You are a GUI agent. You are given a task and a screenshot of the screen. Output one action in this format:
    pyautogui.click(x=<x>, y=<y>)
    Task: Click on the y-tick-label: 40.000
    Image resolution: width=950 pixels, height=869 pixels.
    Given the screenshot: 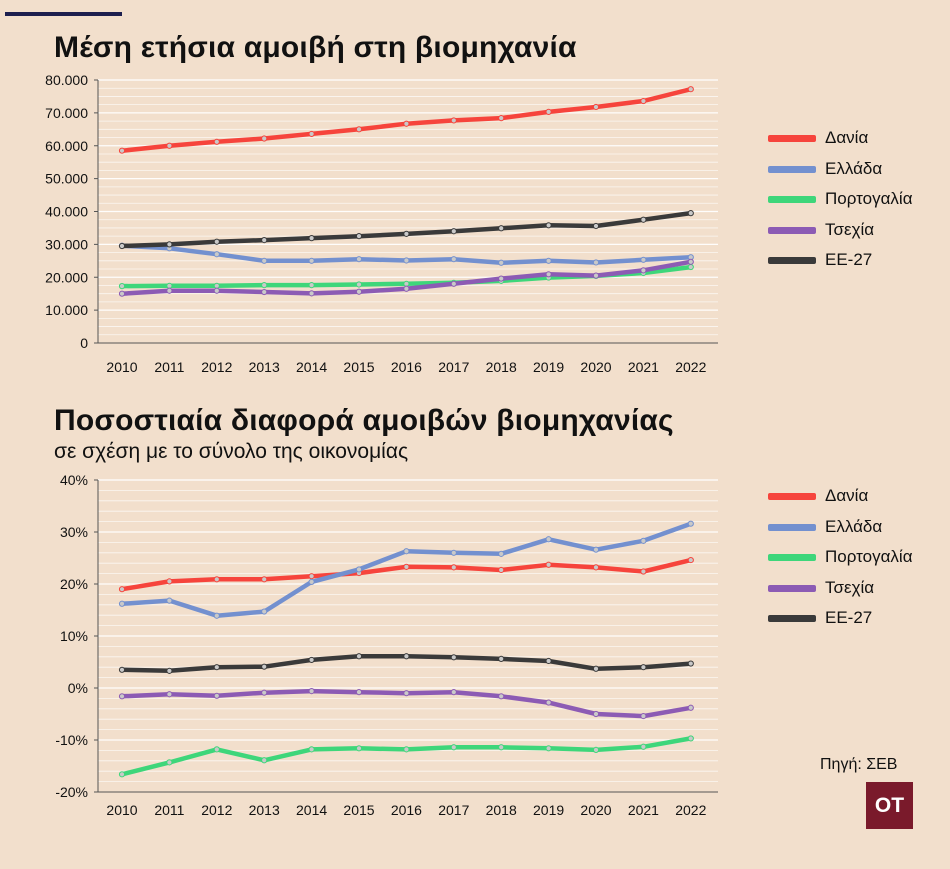 What is the action you would take?
    pyautogui.click(x=66, y=212)
    